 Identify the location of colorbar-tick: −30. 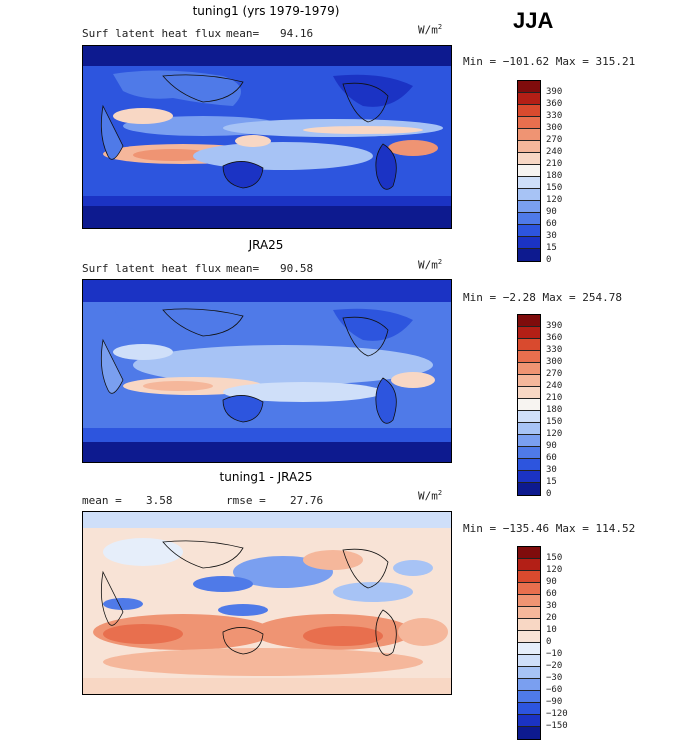
(554, 678).